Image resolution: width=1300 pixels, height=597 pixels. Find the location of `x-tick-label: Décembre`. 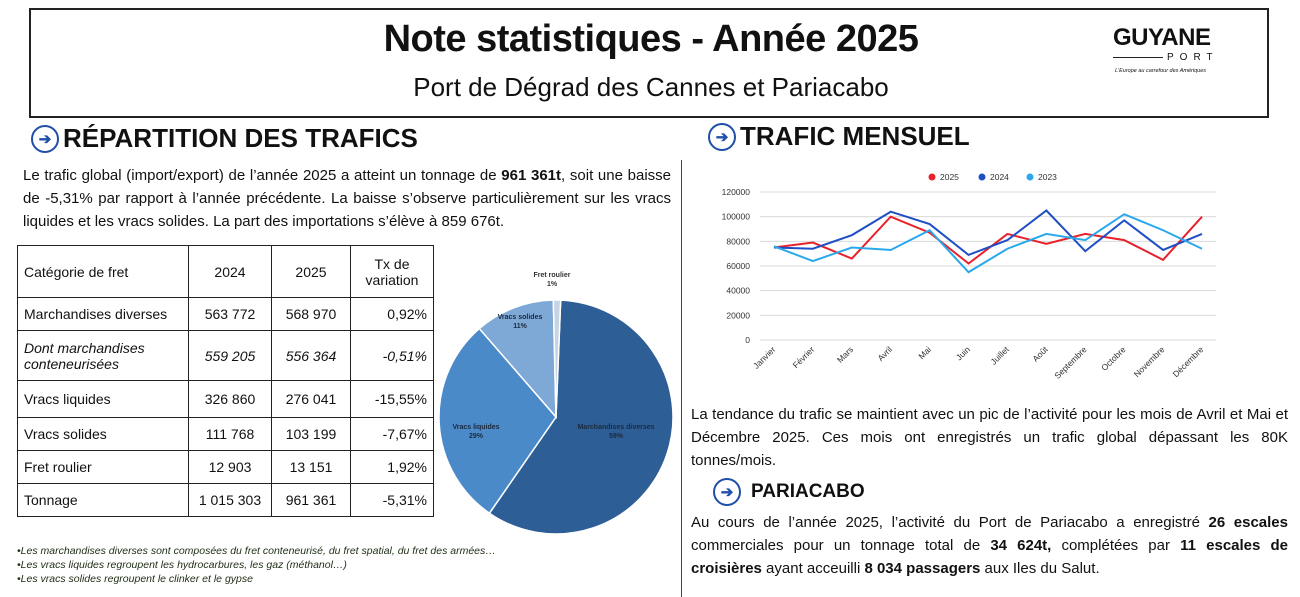

x-tick-label: Décembre is located at coordinates (1188, 361).